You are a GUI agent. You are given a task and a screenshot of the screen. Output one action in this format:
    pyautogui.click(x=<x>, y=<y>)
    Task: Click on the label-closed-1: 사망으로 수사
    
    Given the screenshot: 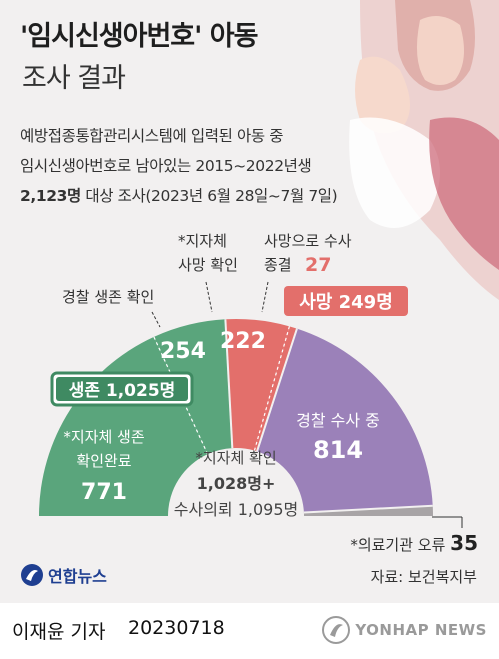 What is the action you would take?
    pyautogui.click(x=308, y=241)
    